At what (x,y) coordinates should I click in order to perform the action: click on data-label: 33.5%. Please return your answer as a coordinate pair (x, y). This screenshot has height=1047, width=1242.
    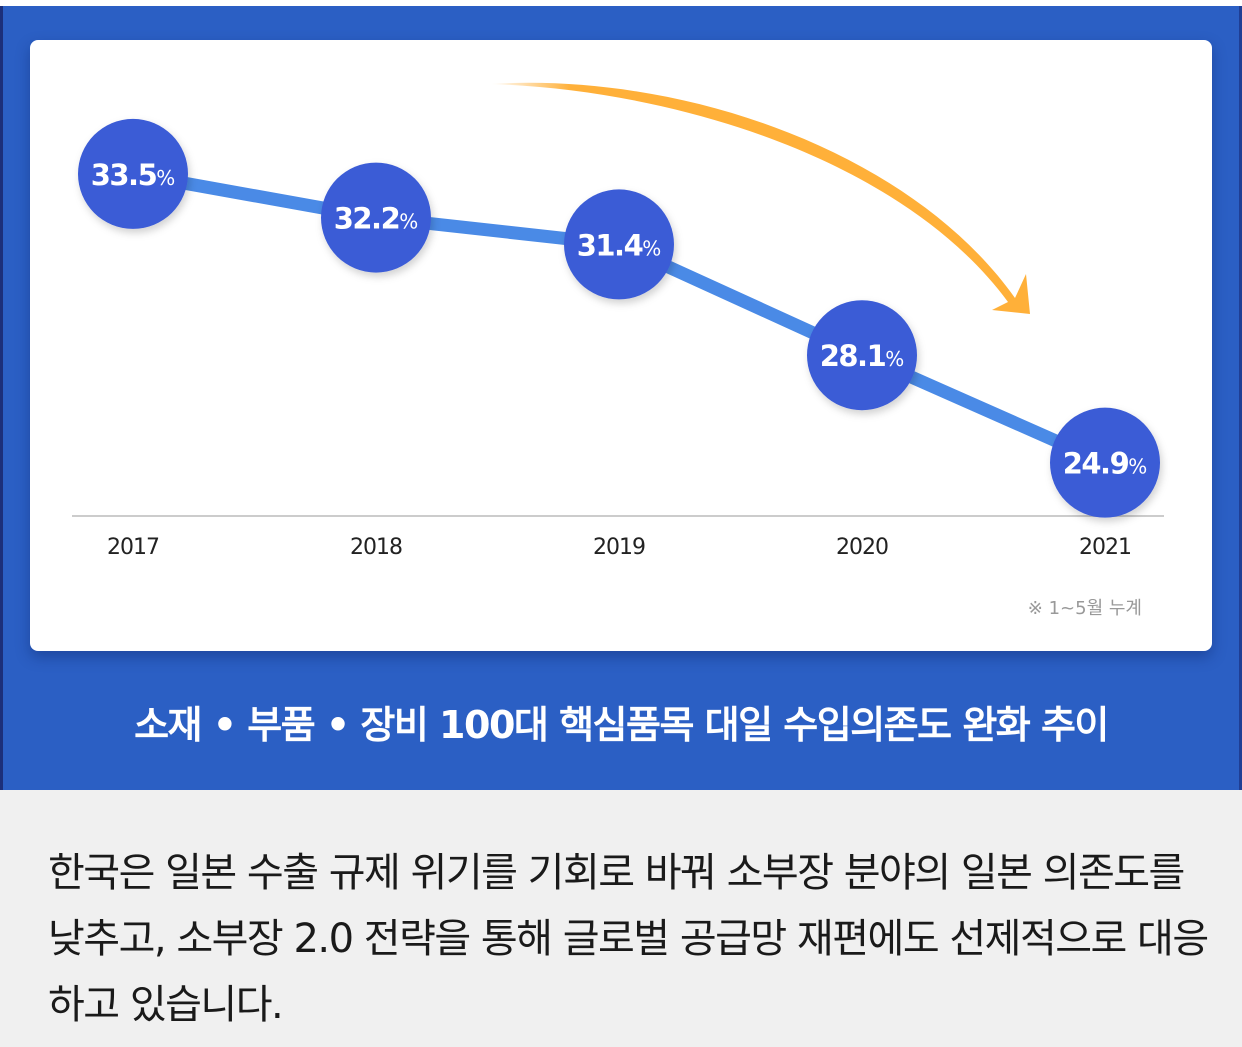
    Looking at the image, I should click on (133, 175).